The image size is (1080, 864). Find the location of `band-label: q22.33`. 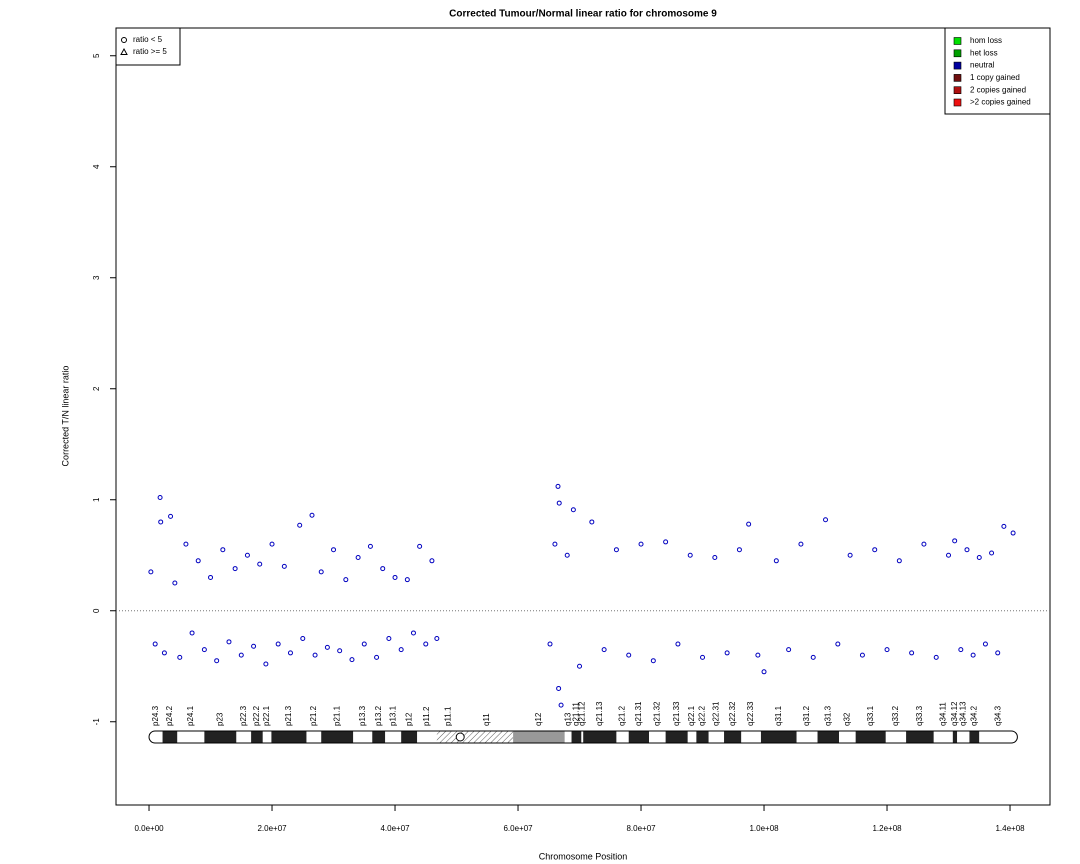

band-label: q22.33 is located at coordinates (750, 713).